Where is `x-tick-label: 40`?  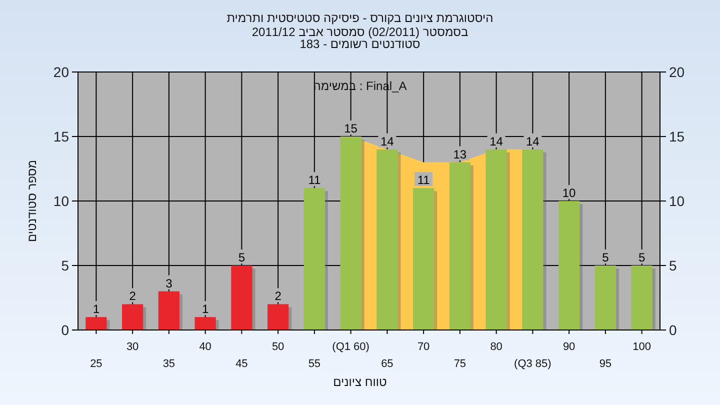 x-tick-label: 40 is located at coordinates (205, 347).